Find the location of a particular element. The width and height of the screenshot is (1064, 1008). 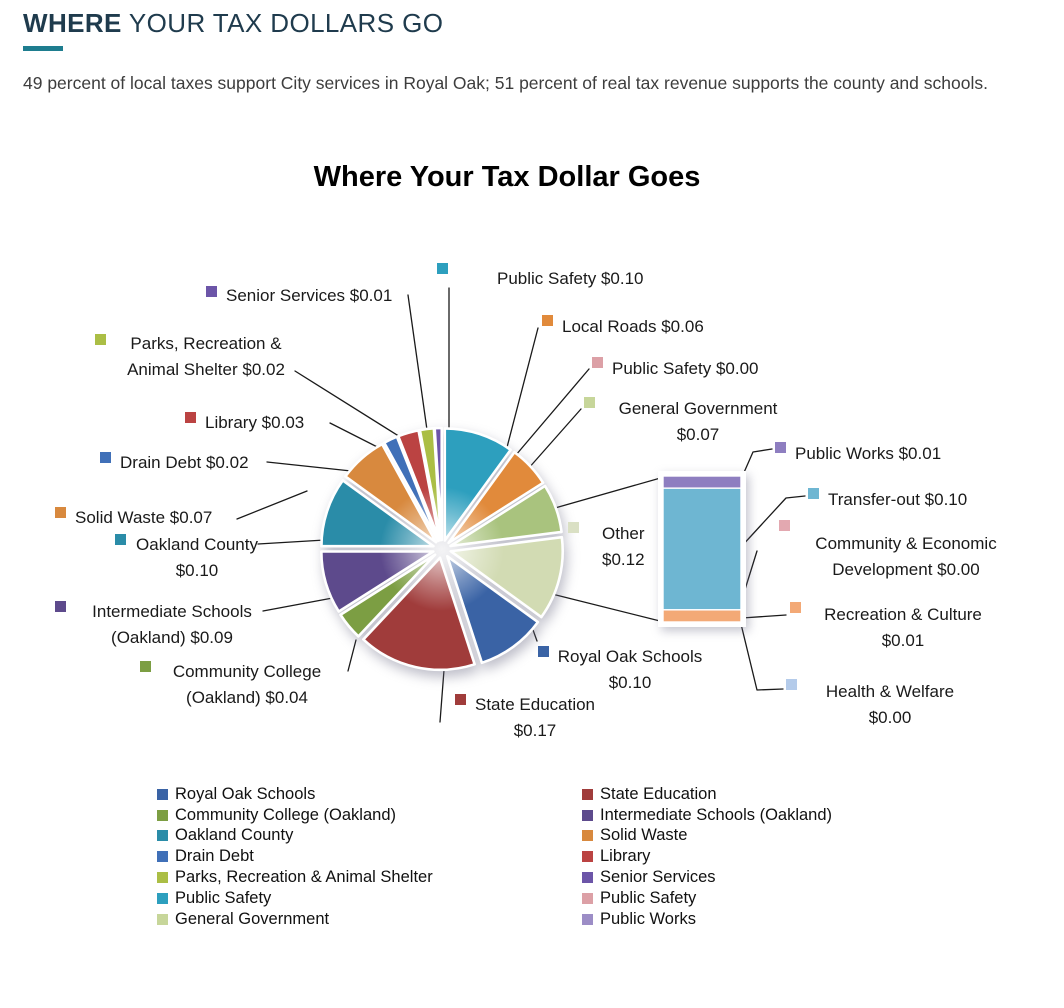

page-title-bold: WHERE is located at coordinates (72, 23).